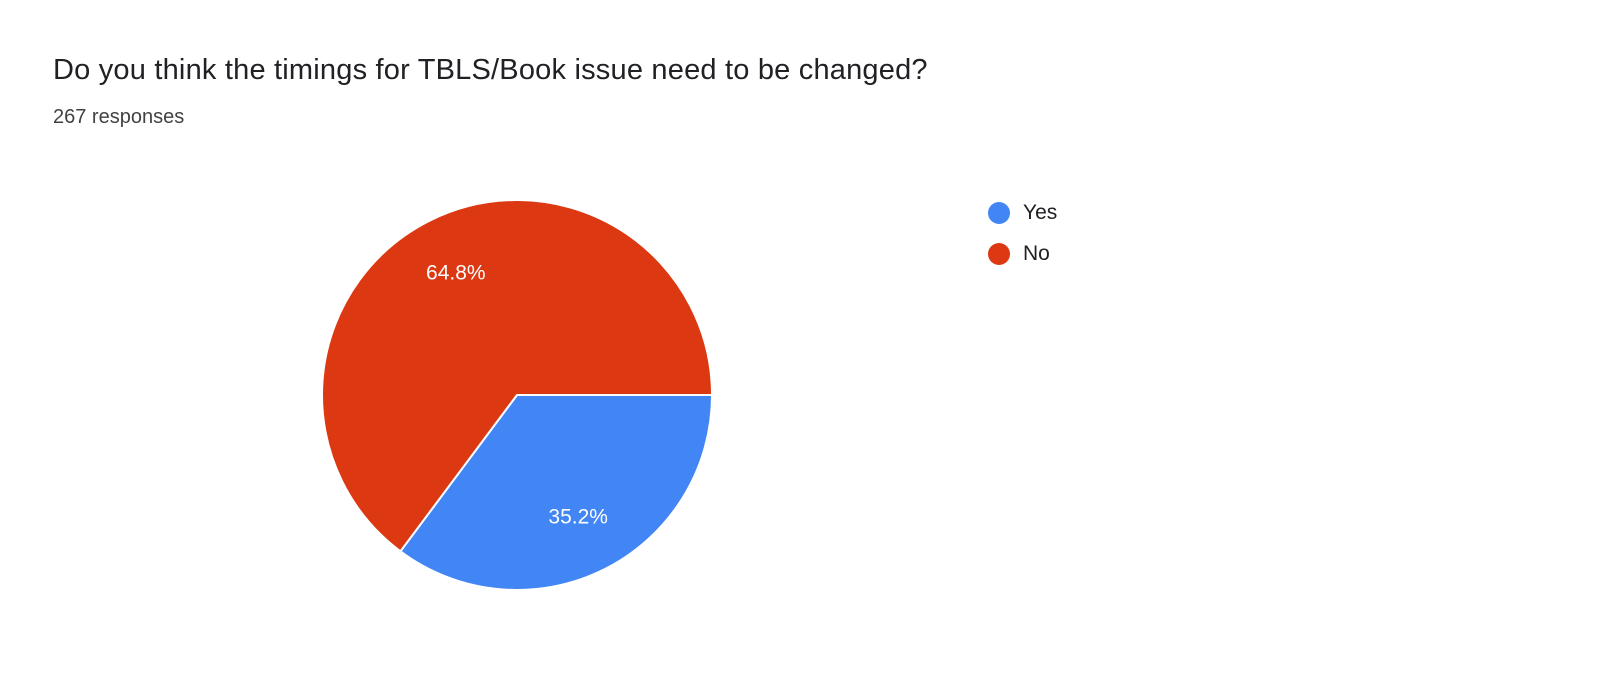 Image resolution: width=1600 pixels, height=673 pixels. What do you see at coordinates (119, 117) in the screenshot?
I see `response-count: 267 responses` at bounding box center [119, 117].